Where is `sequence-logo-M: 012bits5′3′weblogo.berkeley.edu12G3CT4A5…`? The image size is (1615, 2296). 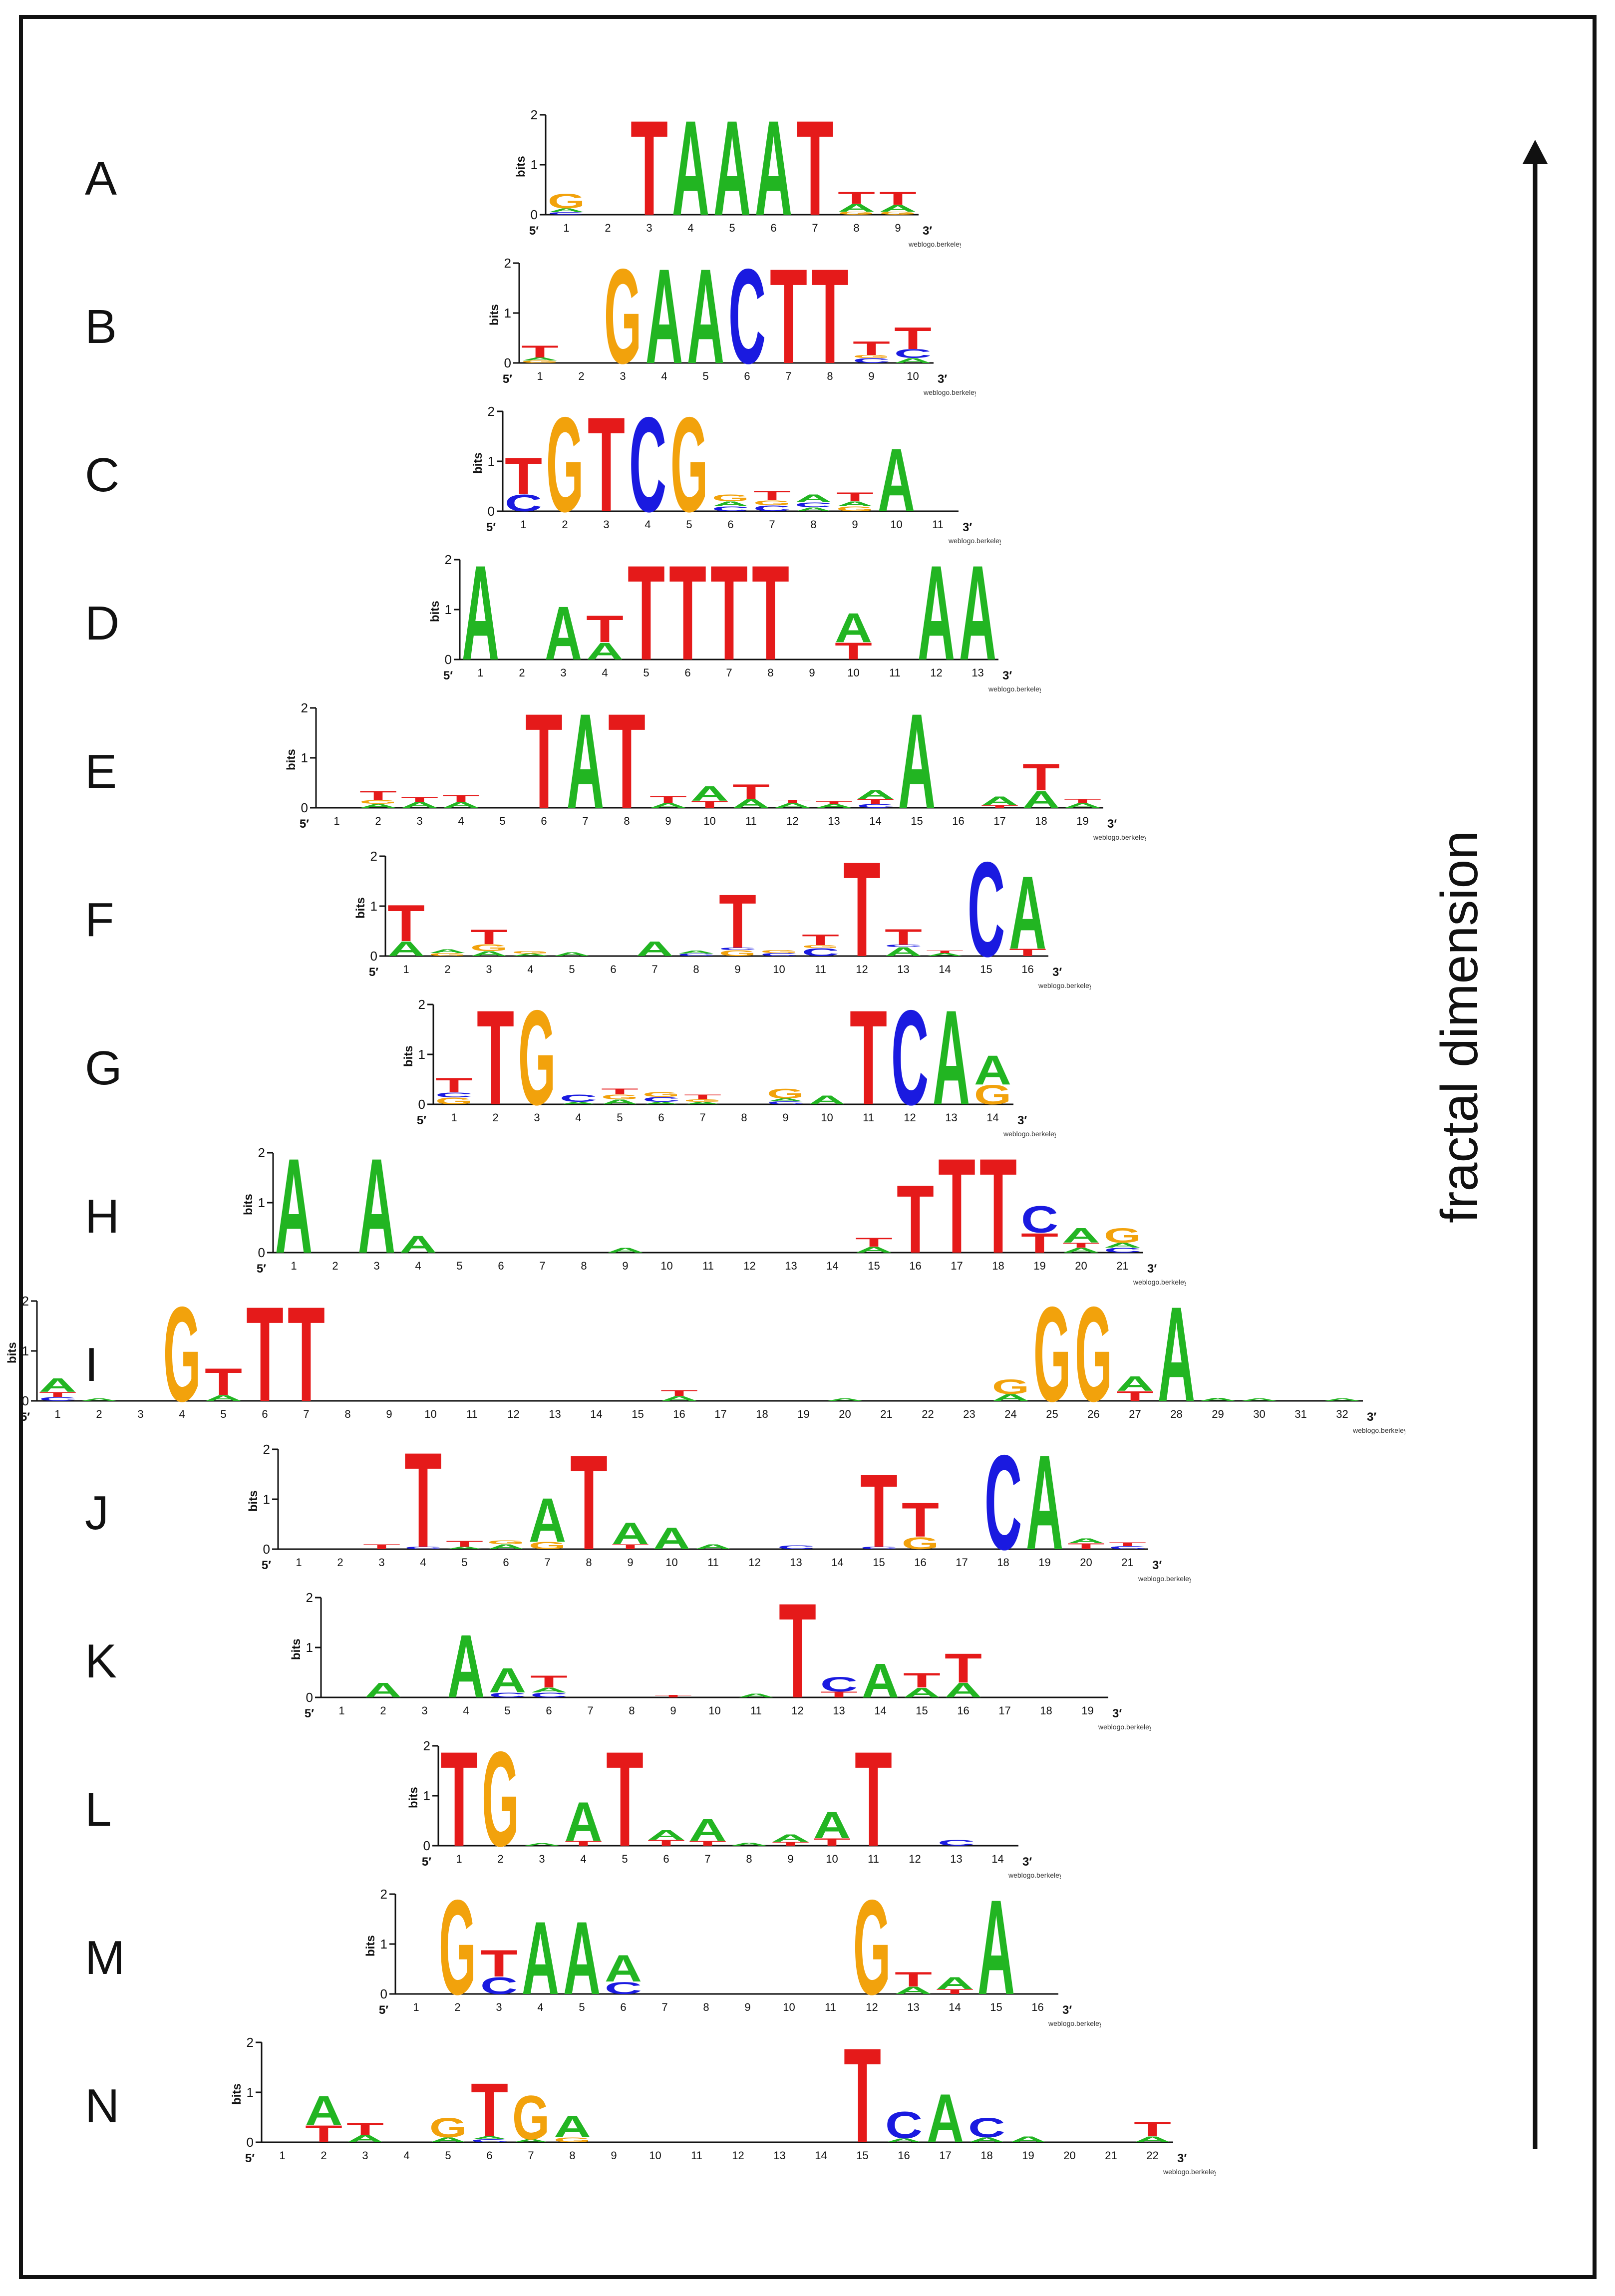
sequence-logo-M: 012bits5′3′weblogo.berkeley.edu12G3CT4A5… is located at coordinates (733, 1955).